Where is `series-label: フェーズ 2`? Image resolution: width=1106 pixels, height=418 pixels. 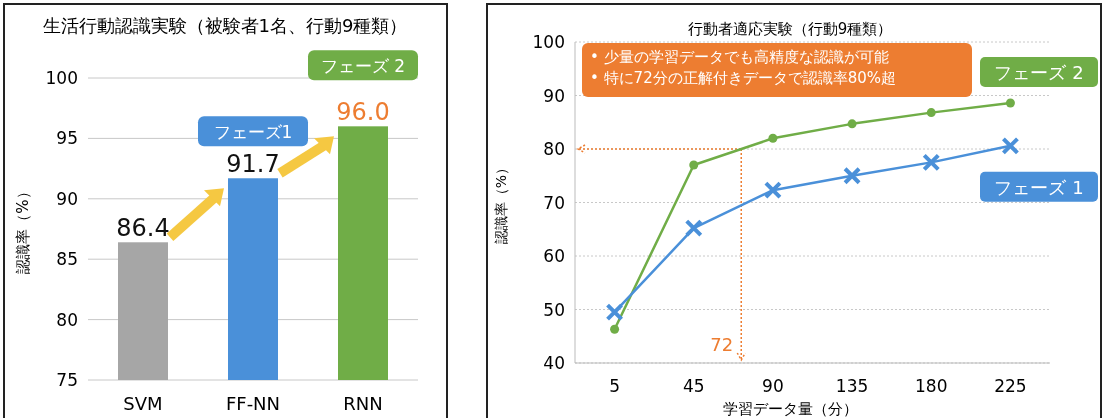
series-label: フェーズ 2 is located at coordinates (1039, 72).